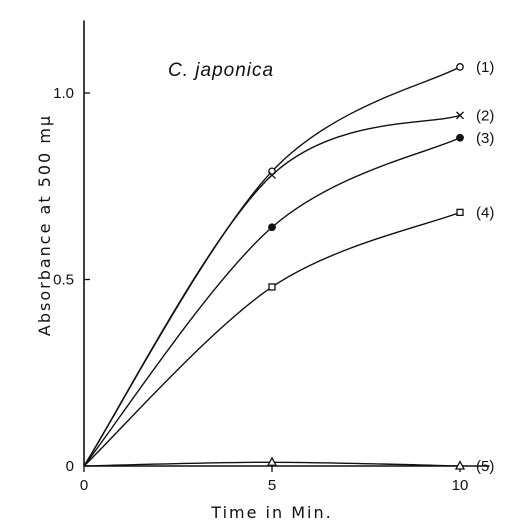  I want to click on x-axis-title: Time in Min., so click(271, 512).